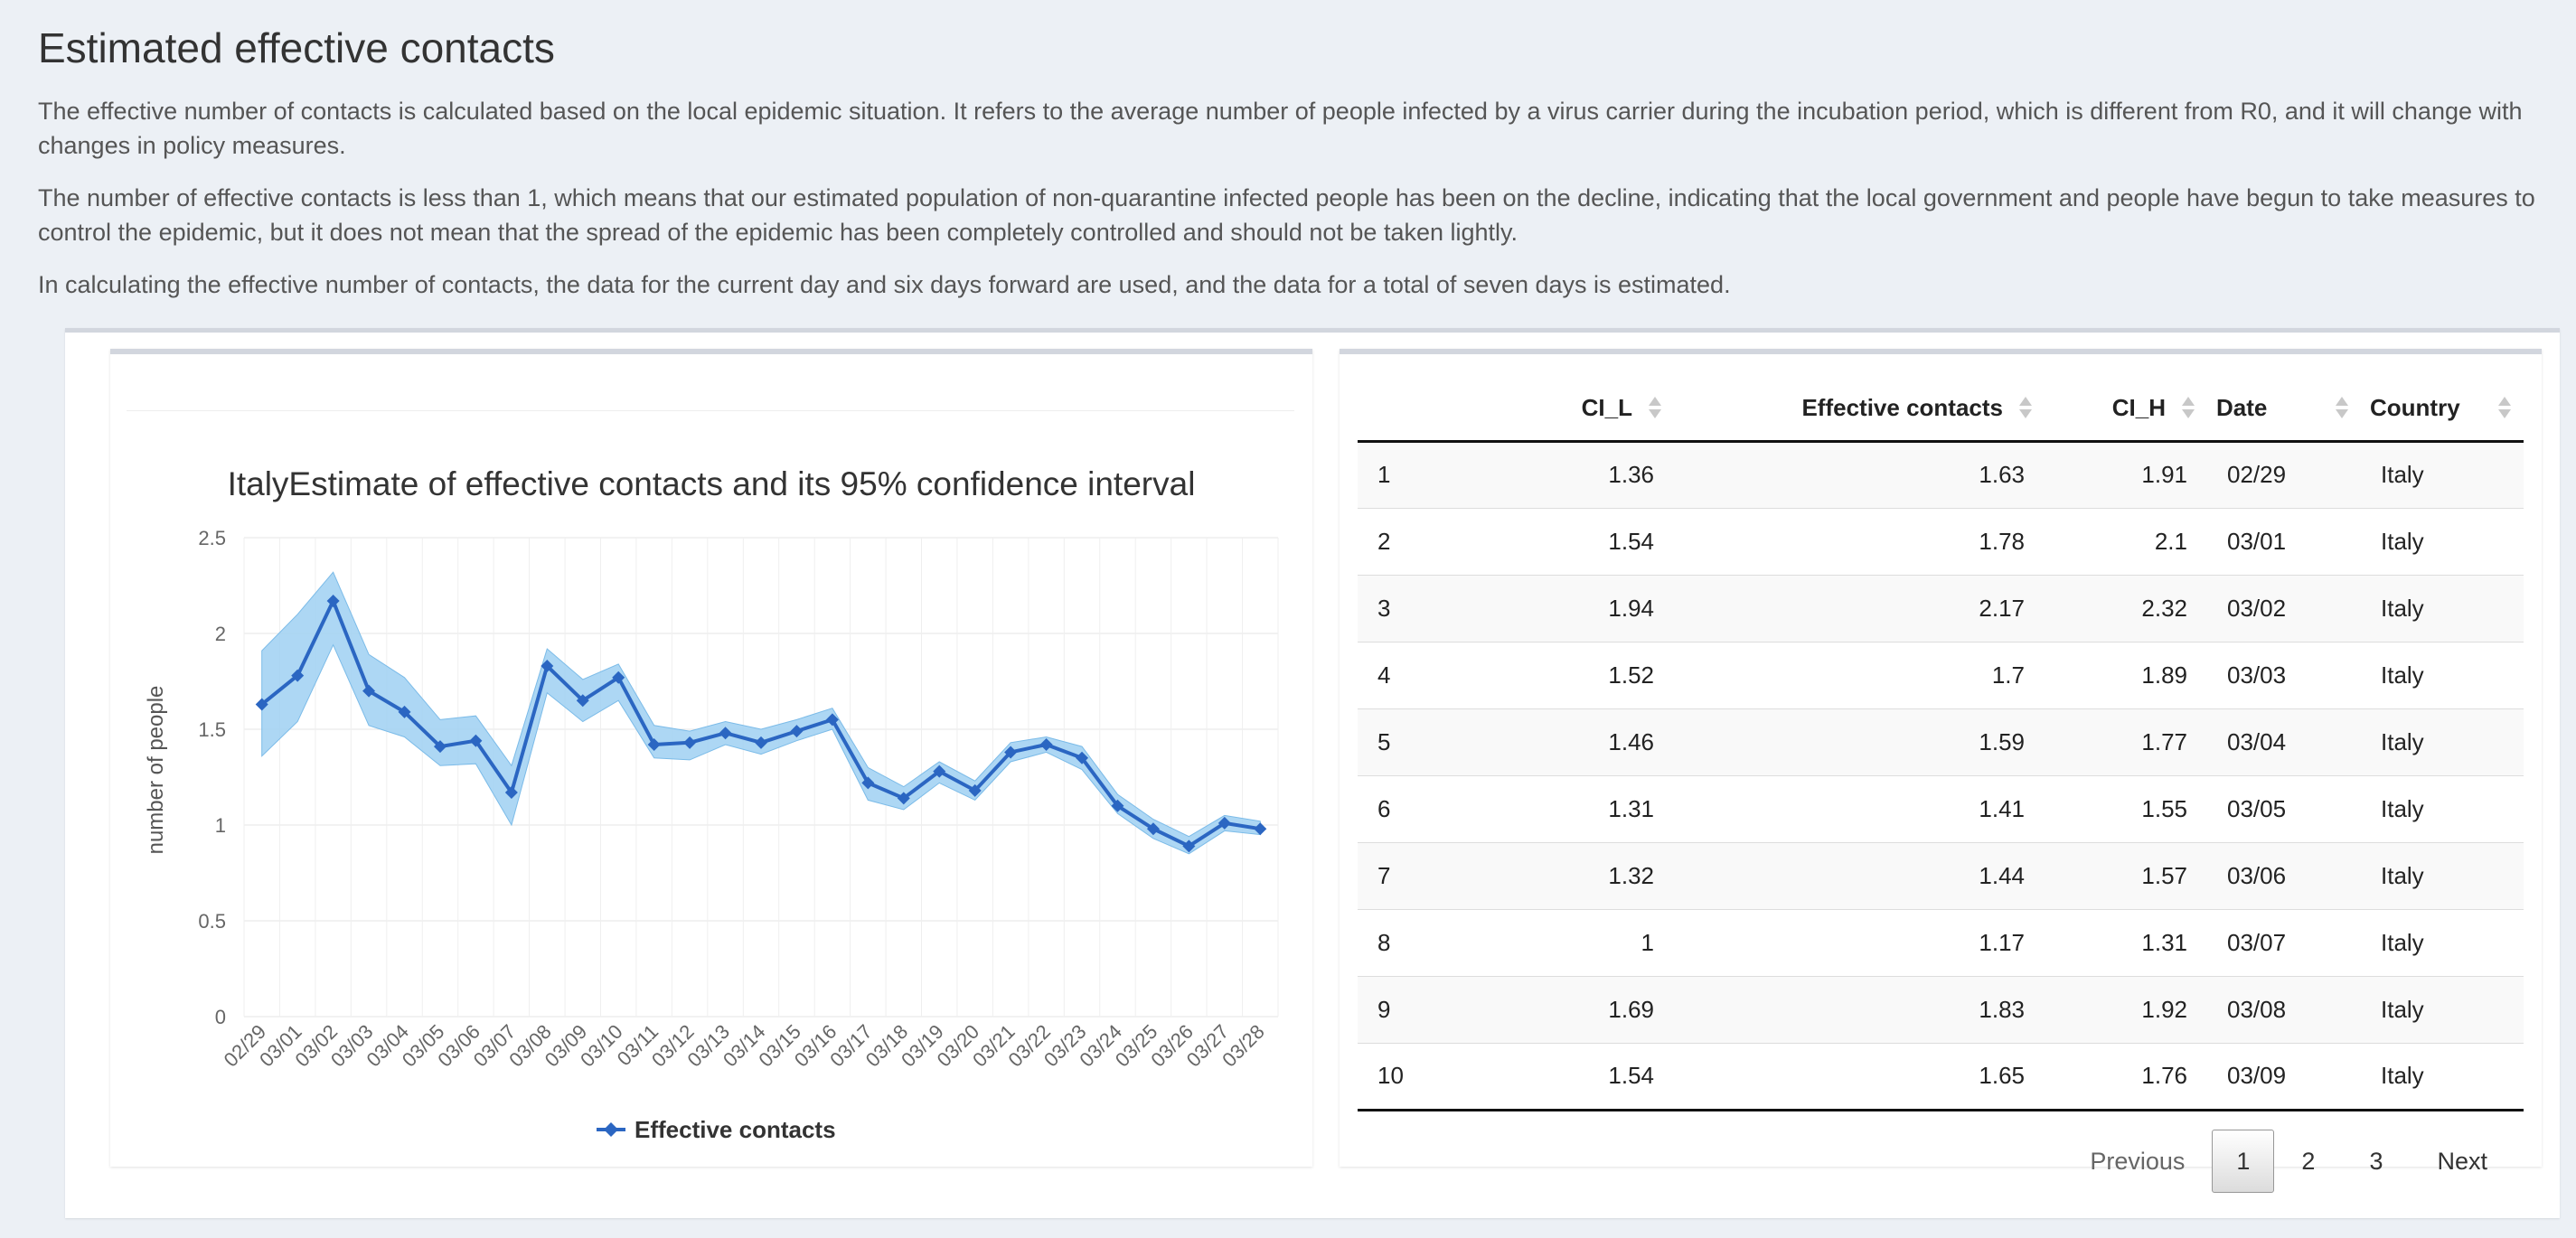  Describe the element at coordinates (2126, 1076) in the screenshot. I see `cell-ci-h: 1.76` at that location.